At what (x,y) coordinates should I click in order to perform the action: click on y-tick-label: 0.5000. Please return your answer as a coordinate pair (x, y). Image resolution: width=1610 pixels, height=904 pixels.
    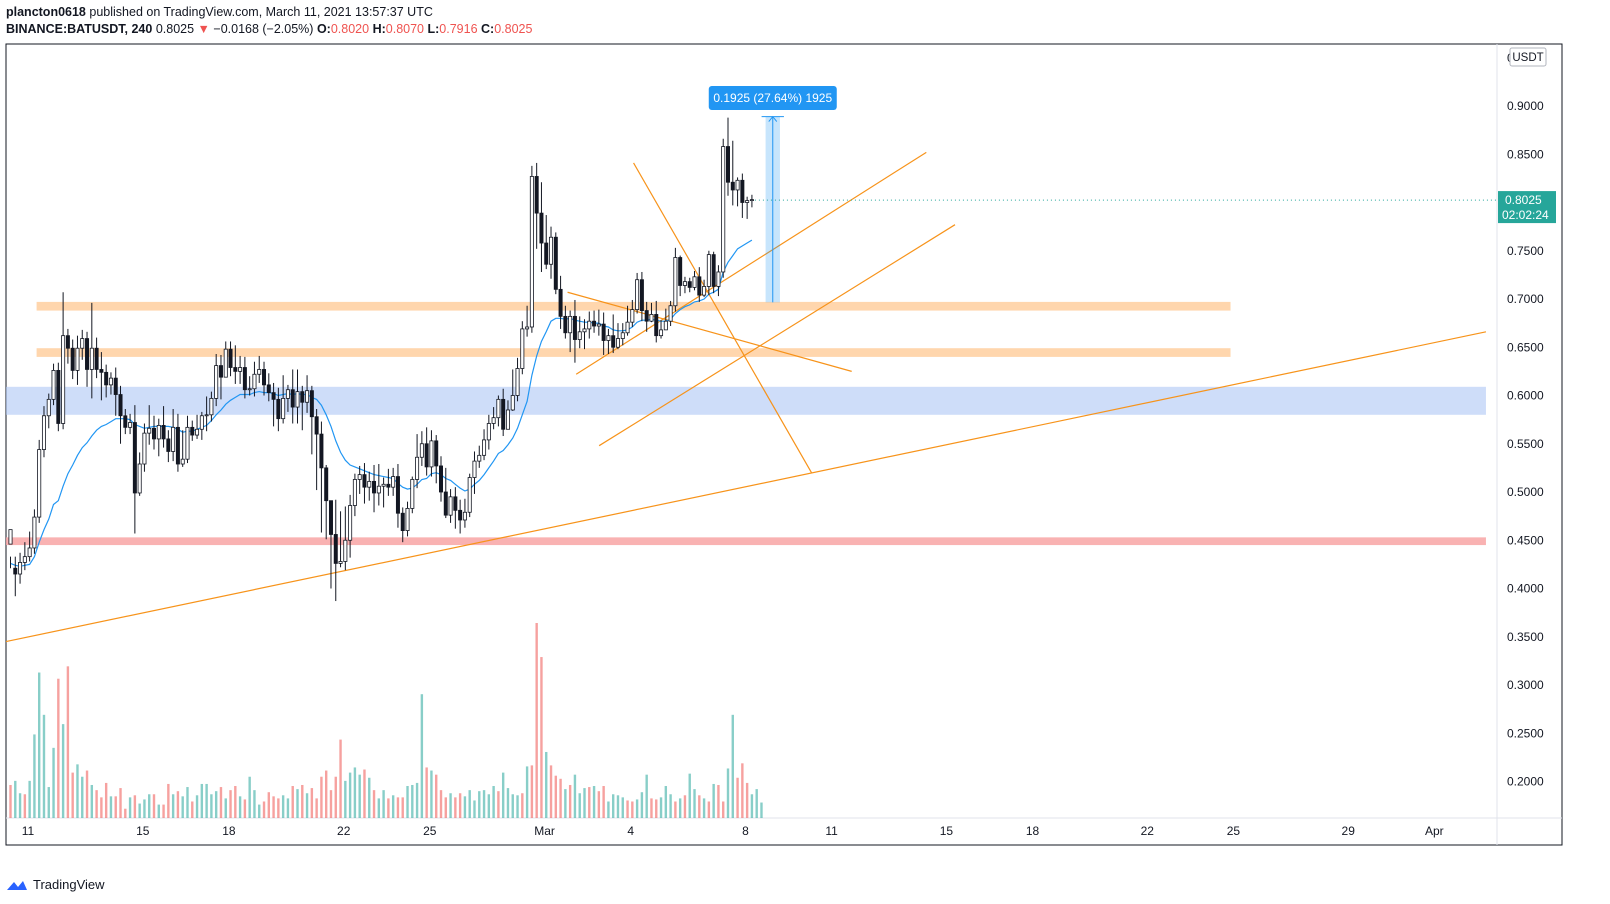
    Looking at the image, I should click on (1525, 492).